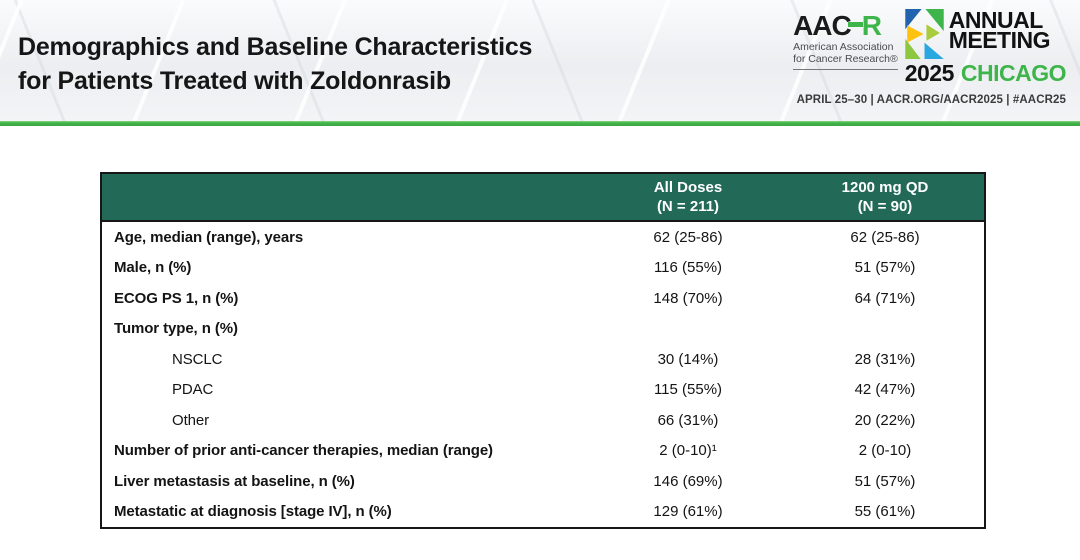 The height and width of the screenshot is (560, 1080). Describe the element at coordinates (193, 390) in the screenshot. I see `row-label: PDAC` at that location.